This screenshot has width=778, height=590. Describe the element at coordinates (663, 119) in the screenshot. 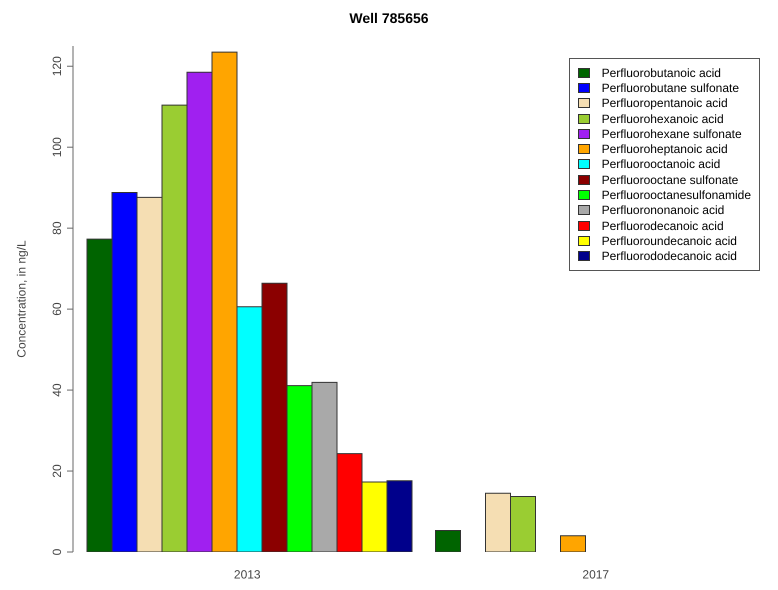

I see `legend-label: Perfluorohexanoic acid` at that location.